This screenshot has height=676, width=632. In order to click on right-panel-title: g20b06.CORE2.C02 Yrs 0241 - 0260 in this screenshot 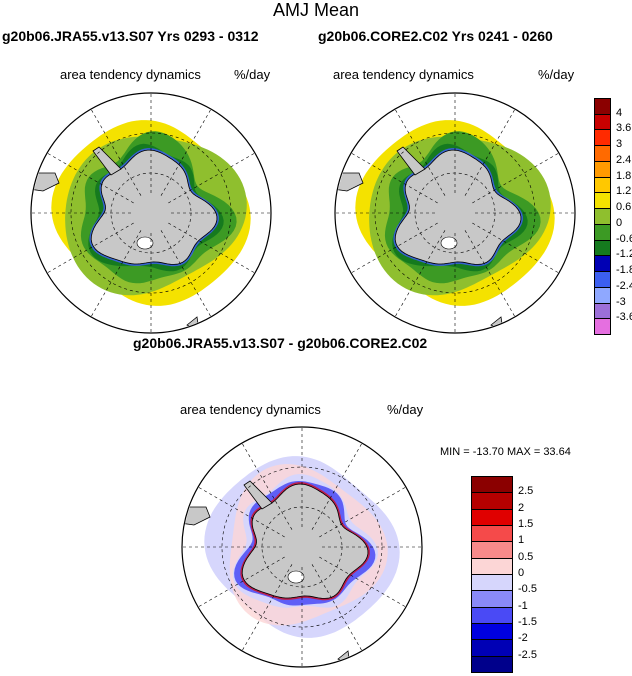, I will do `click(435, 36)`.